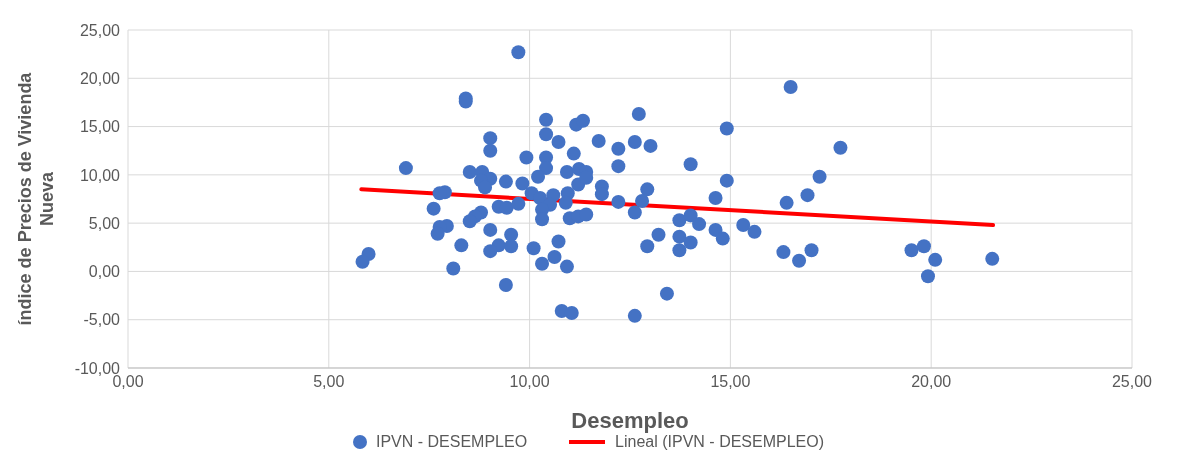  I want to click on y-tick-label: 20,00, so click(100, 78).